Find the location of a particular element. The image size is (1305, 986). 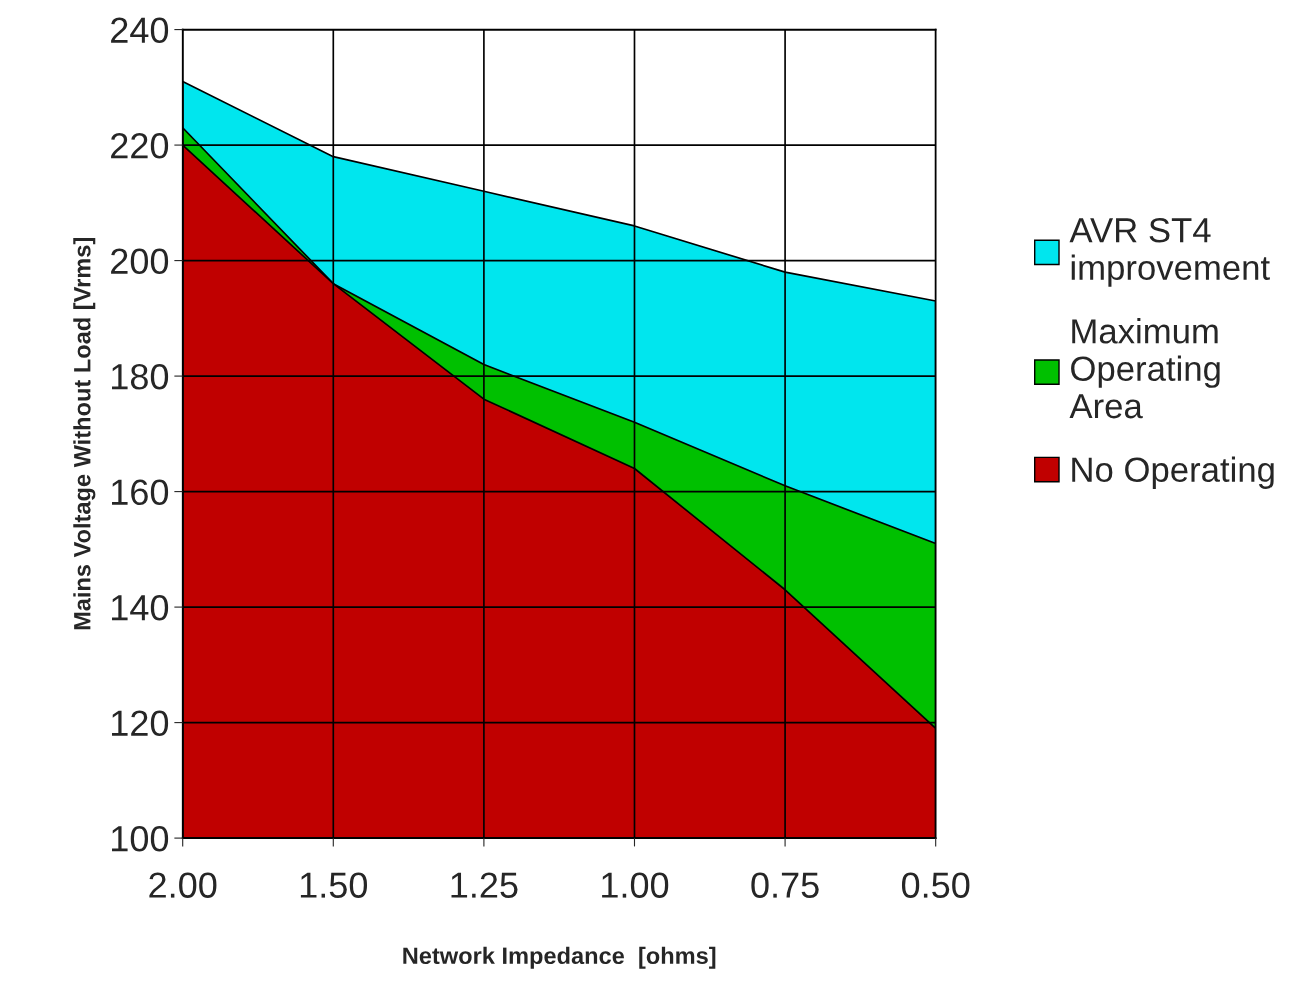

y-tick-label: 180 is located at coordinates (140, 376).